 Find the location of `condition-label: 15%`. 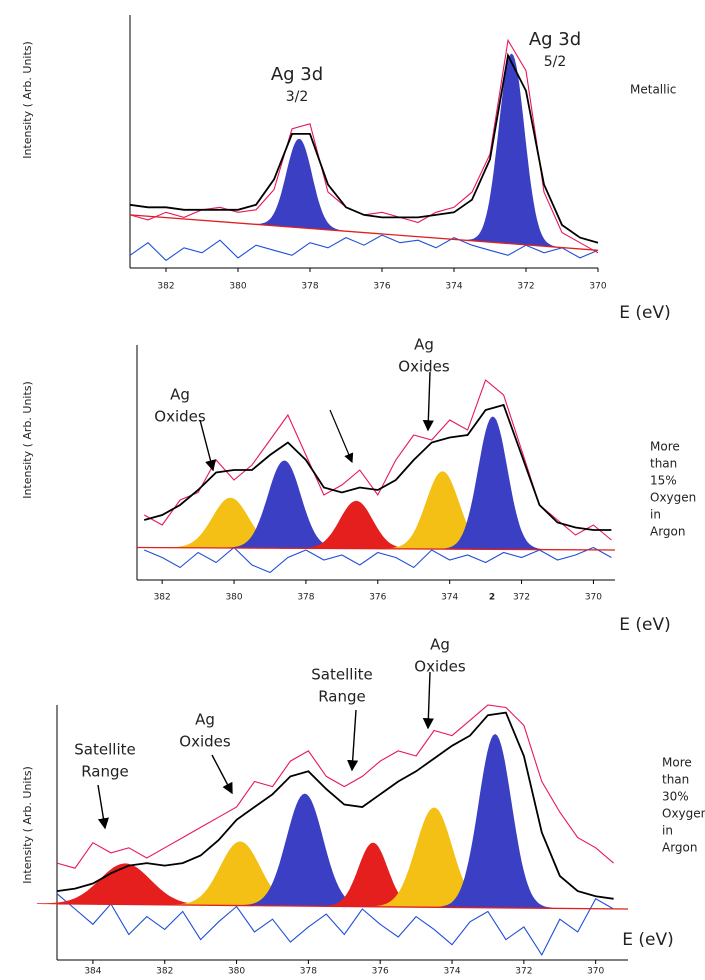

condition-label: 15% is located at coordinates (663, 481).